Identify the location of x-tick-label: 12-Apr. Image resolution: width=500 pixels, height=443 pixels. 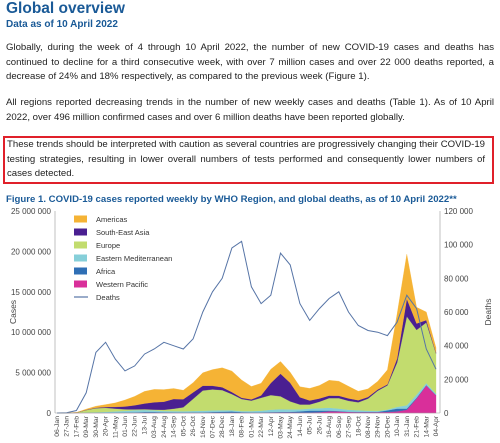
(271, 425).